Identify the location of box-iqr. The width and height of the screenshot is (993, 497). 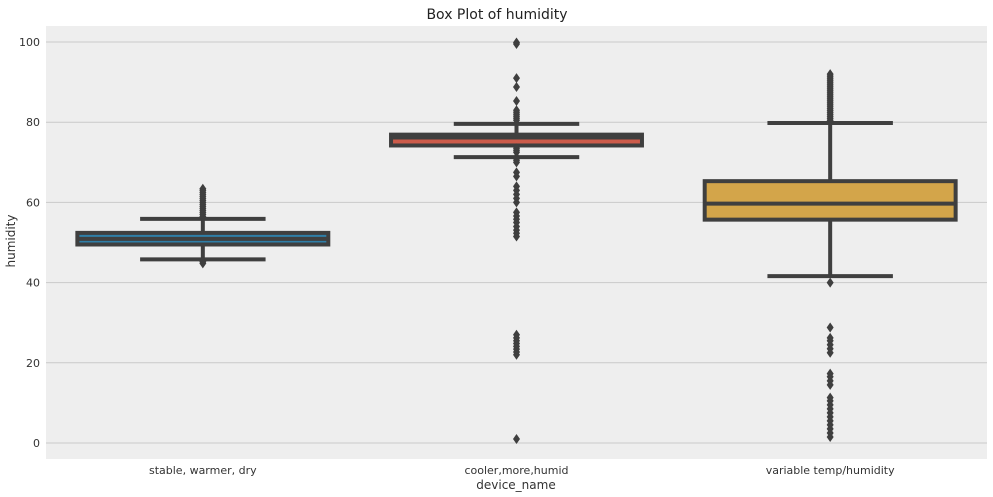
(830, 200).